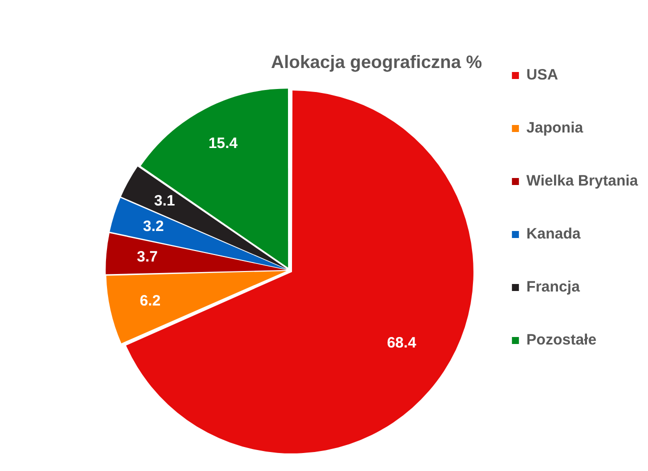  Describe the element at coordinates (153, 227) in the screenshot. I see `data-label: 3.2` at that location.